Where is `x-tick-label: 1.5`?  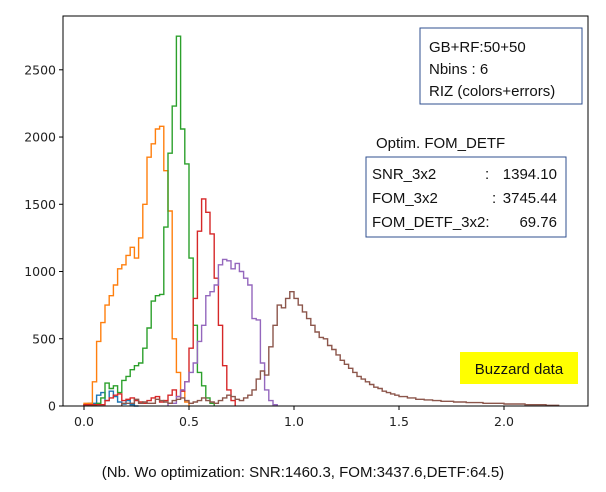 x-tick-label: 1.5 is located at coordinates (399, 421).